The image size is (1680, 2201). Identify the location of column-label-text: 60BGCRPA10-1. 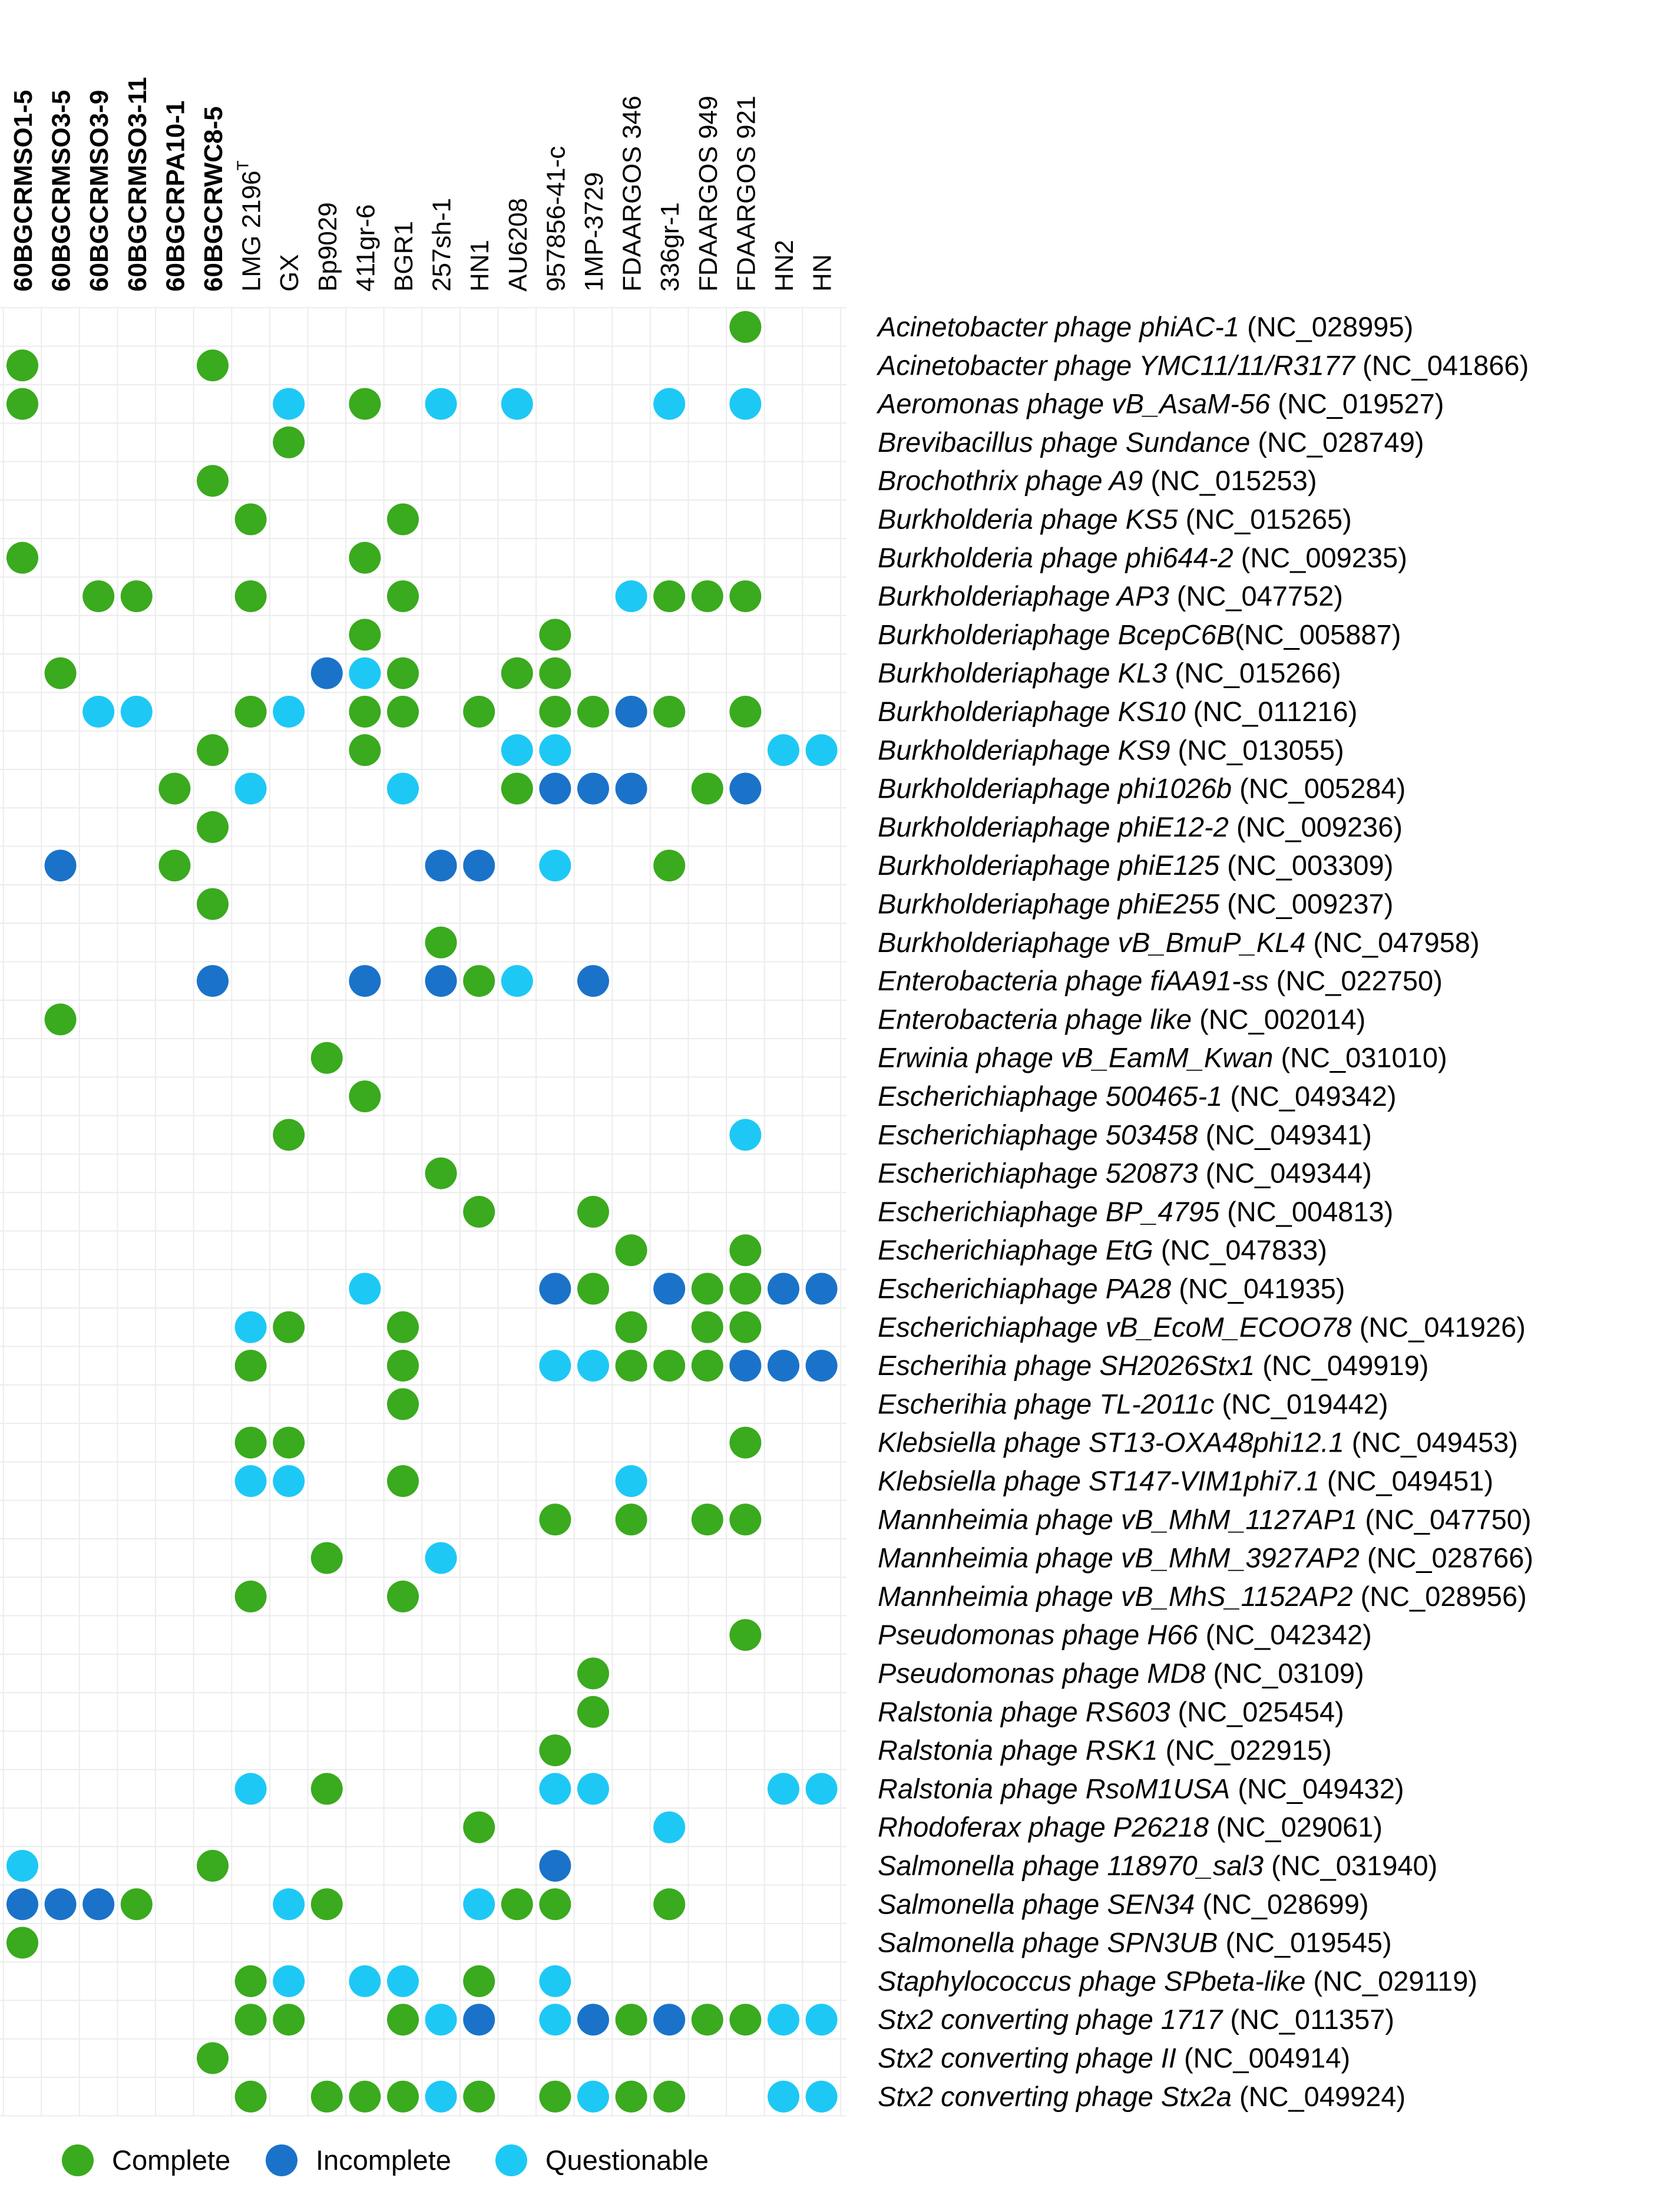
(175, 196).